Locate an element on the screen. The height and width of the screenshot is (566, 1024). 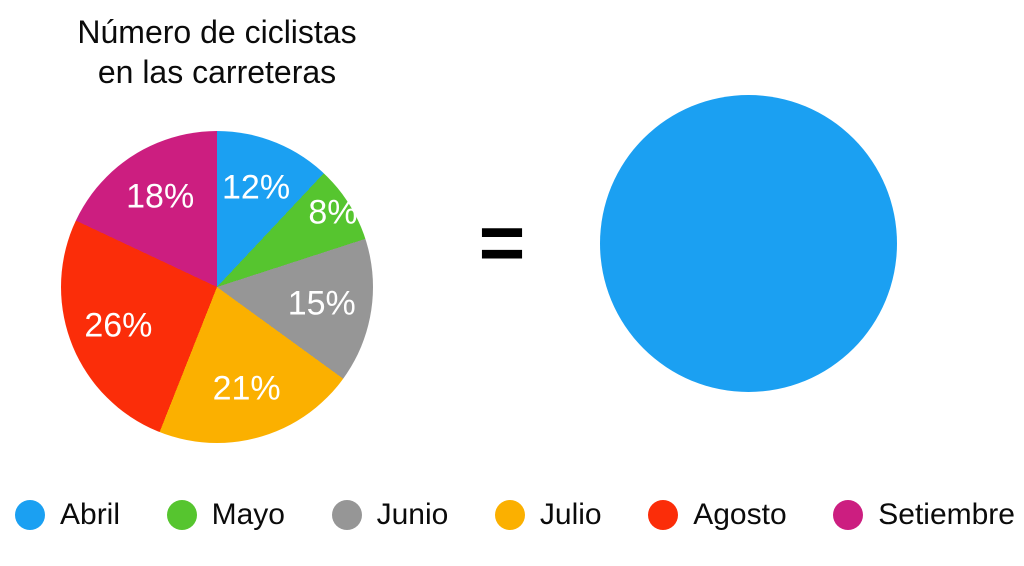
legend-label-abril: Abril is located at coordinates (90, 514).